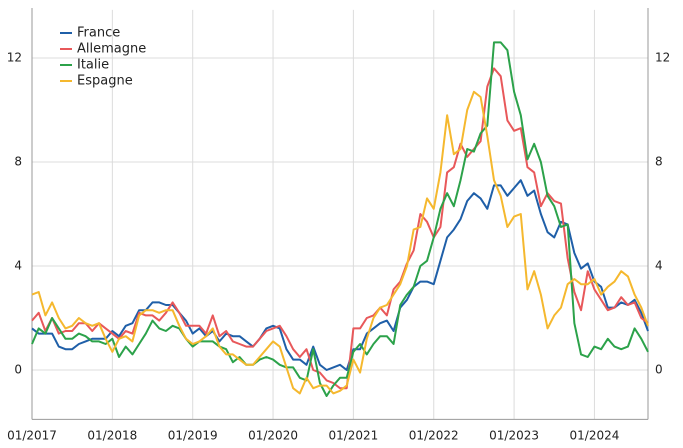 This screenshot has width=683, height=448. I want to click on y-tick-label: 4, so click(18, 266).